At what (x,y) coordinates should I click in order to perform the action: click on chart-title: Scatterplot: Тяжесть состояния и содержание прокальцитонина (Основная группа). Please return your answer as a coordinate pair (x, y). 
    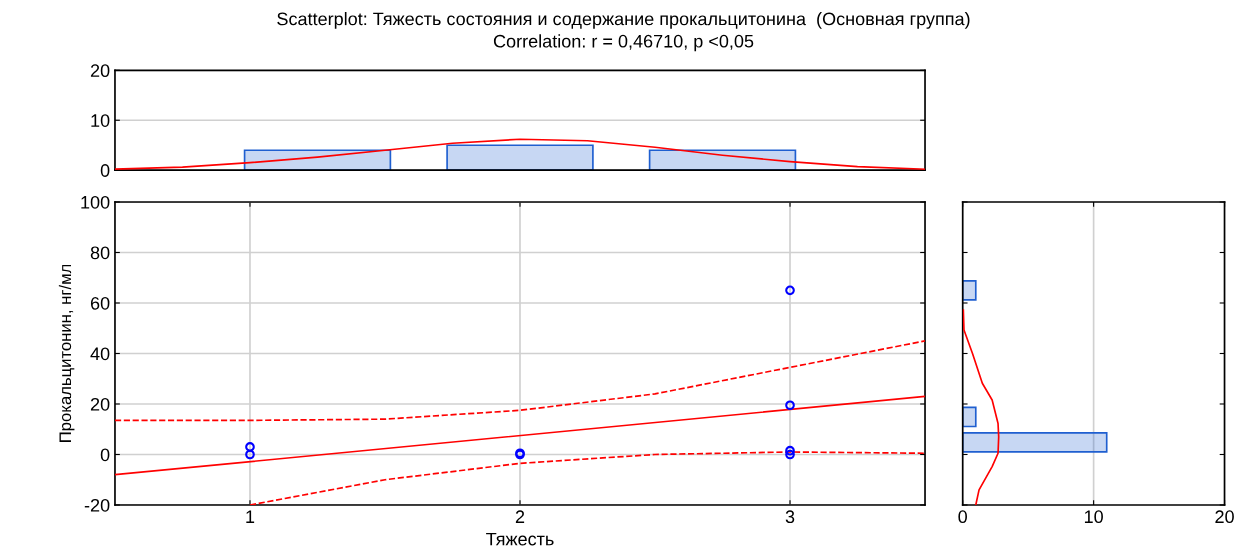
    Looking at the image, I should click on (623, 20).